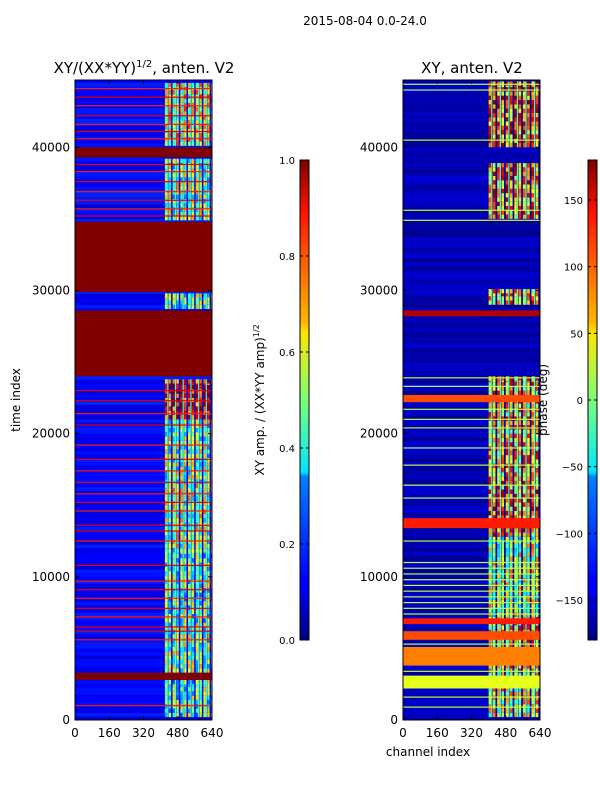  I want to click on left-heatmap-line, so click(143, 139).